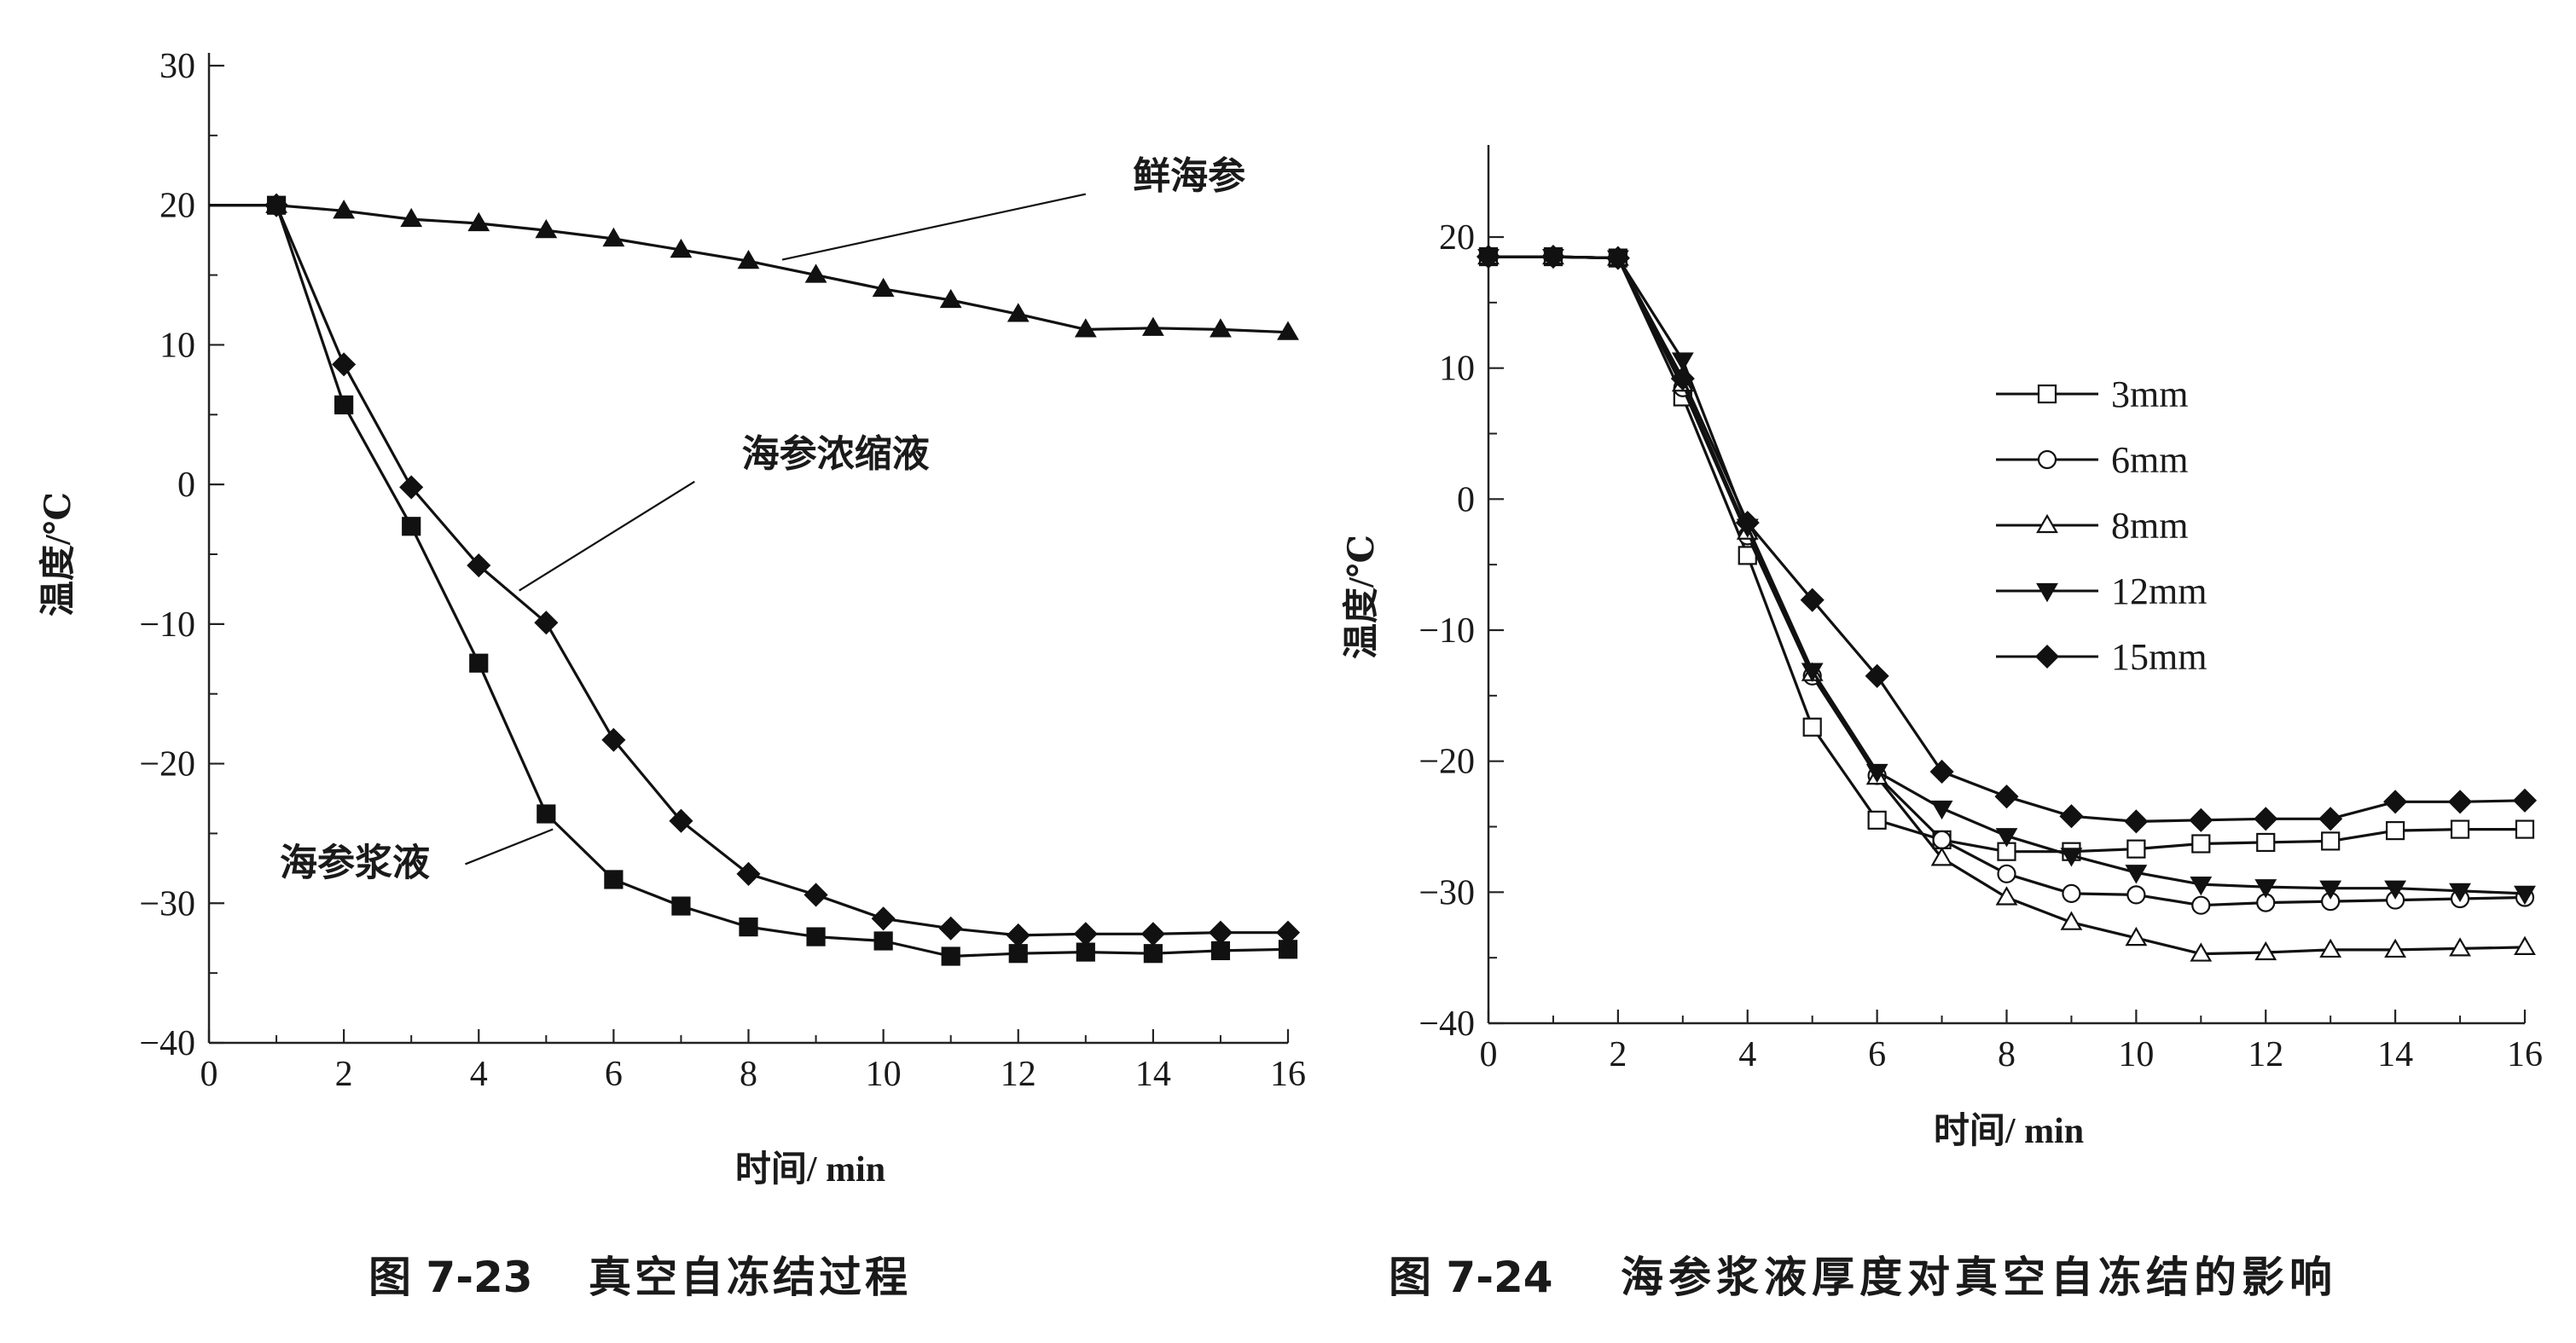 The height and width of the screenshot is (1343, 2576). What do you see at coordinates (2007, 1054) in the screenshot?
I see `x-tick-label: 8` at bounding box center [2007, 1054].